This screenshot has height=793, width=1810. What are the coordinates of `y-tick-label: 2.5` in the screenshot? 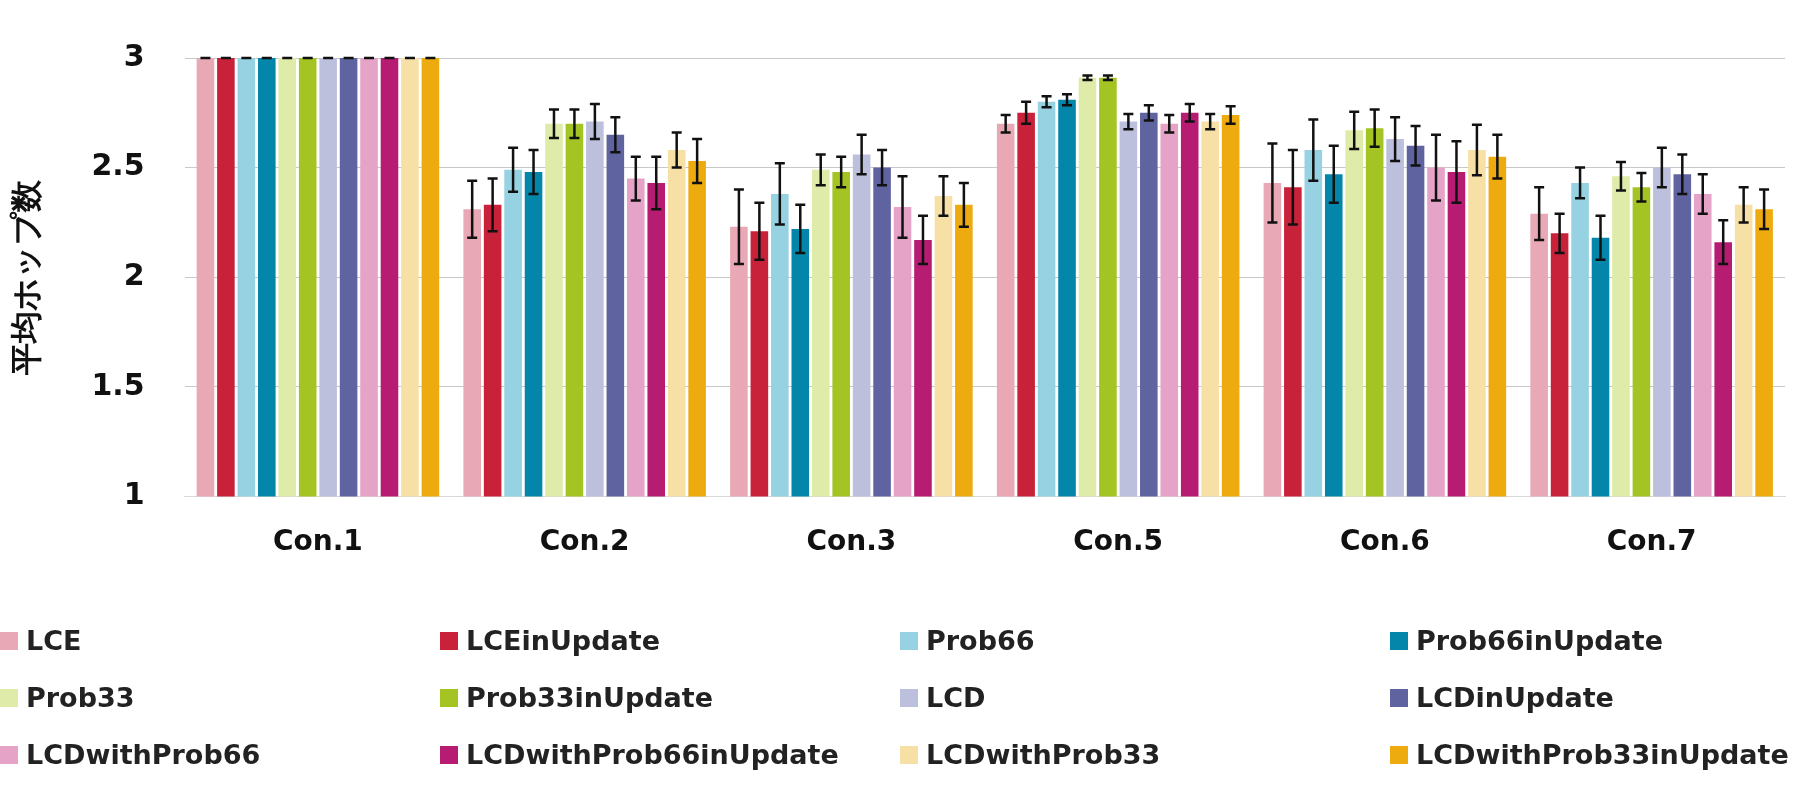 It's located at (118, 165).